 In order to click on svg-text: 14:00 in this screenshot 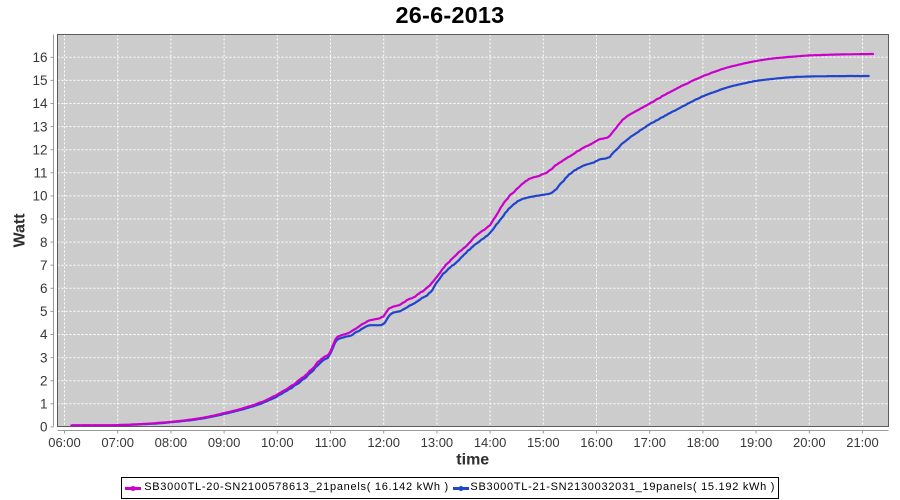, I will do `click(490, 442)`.